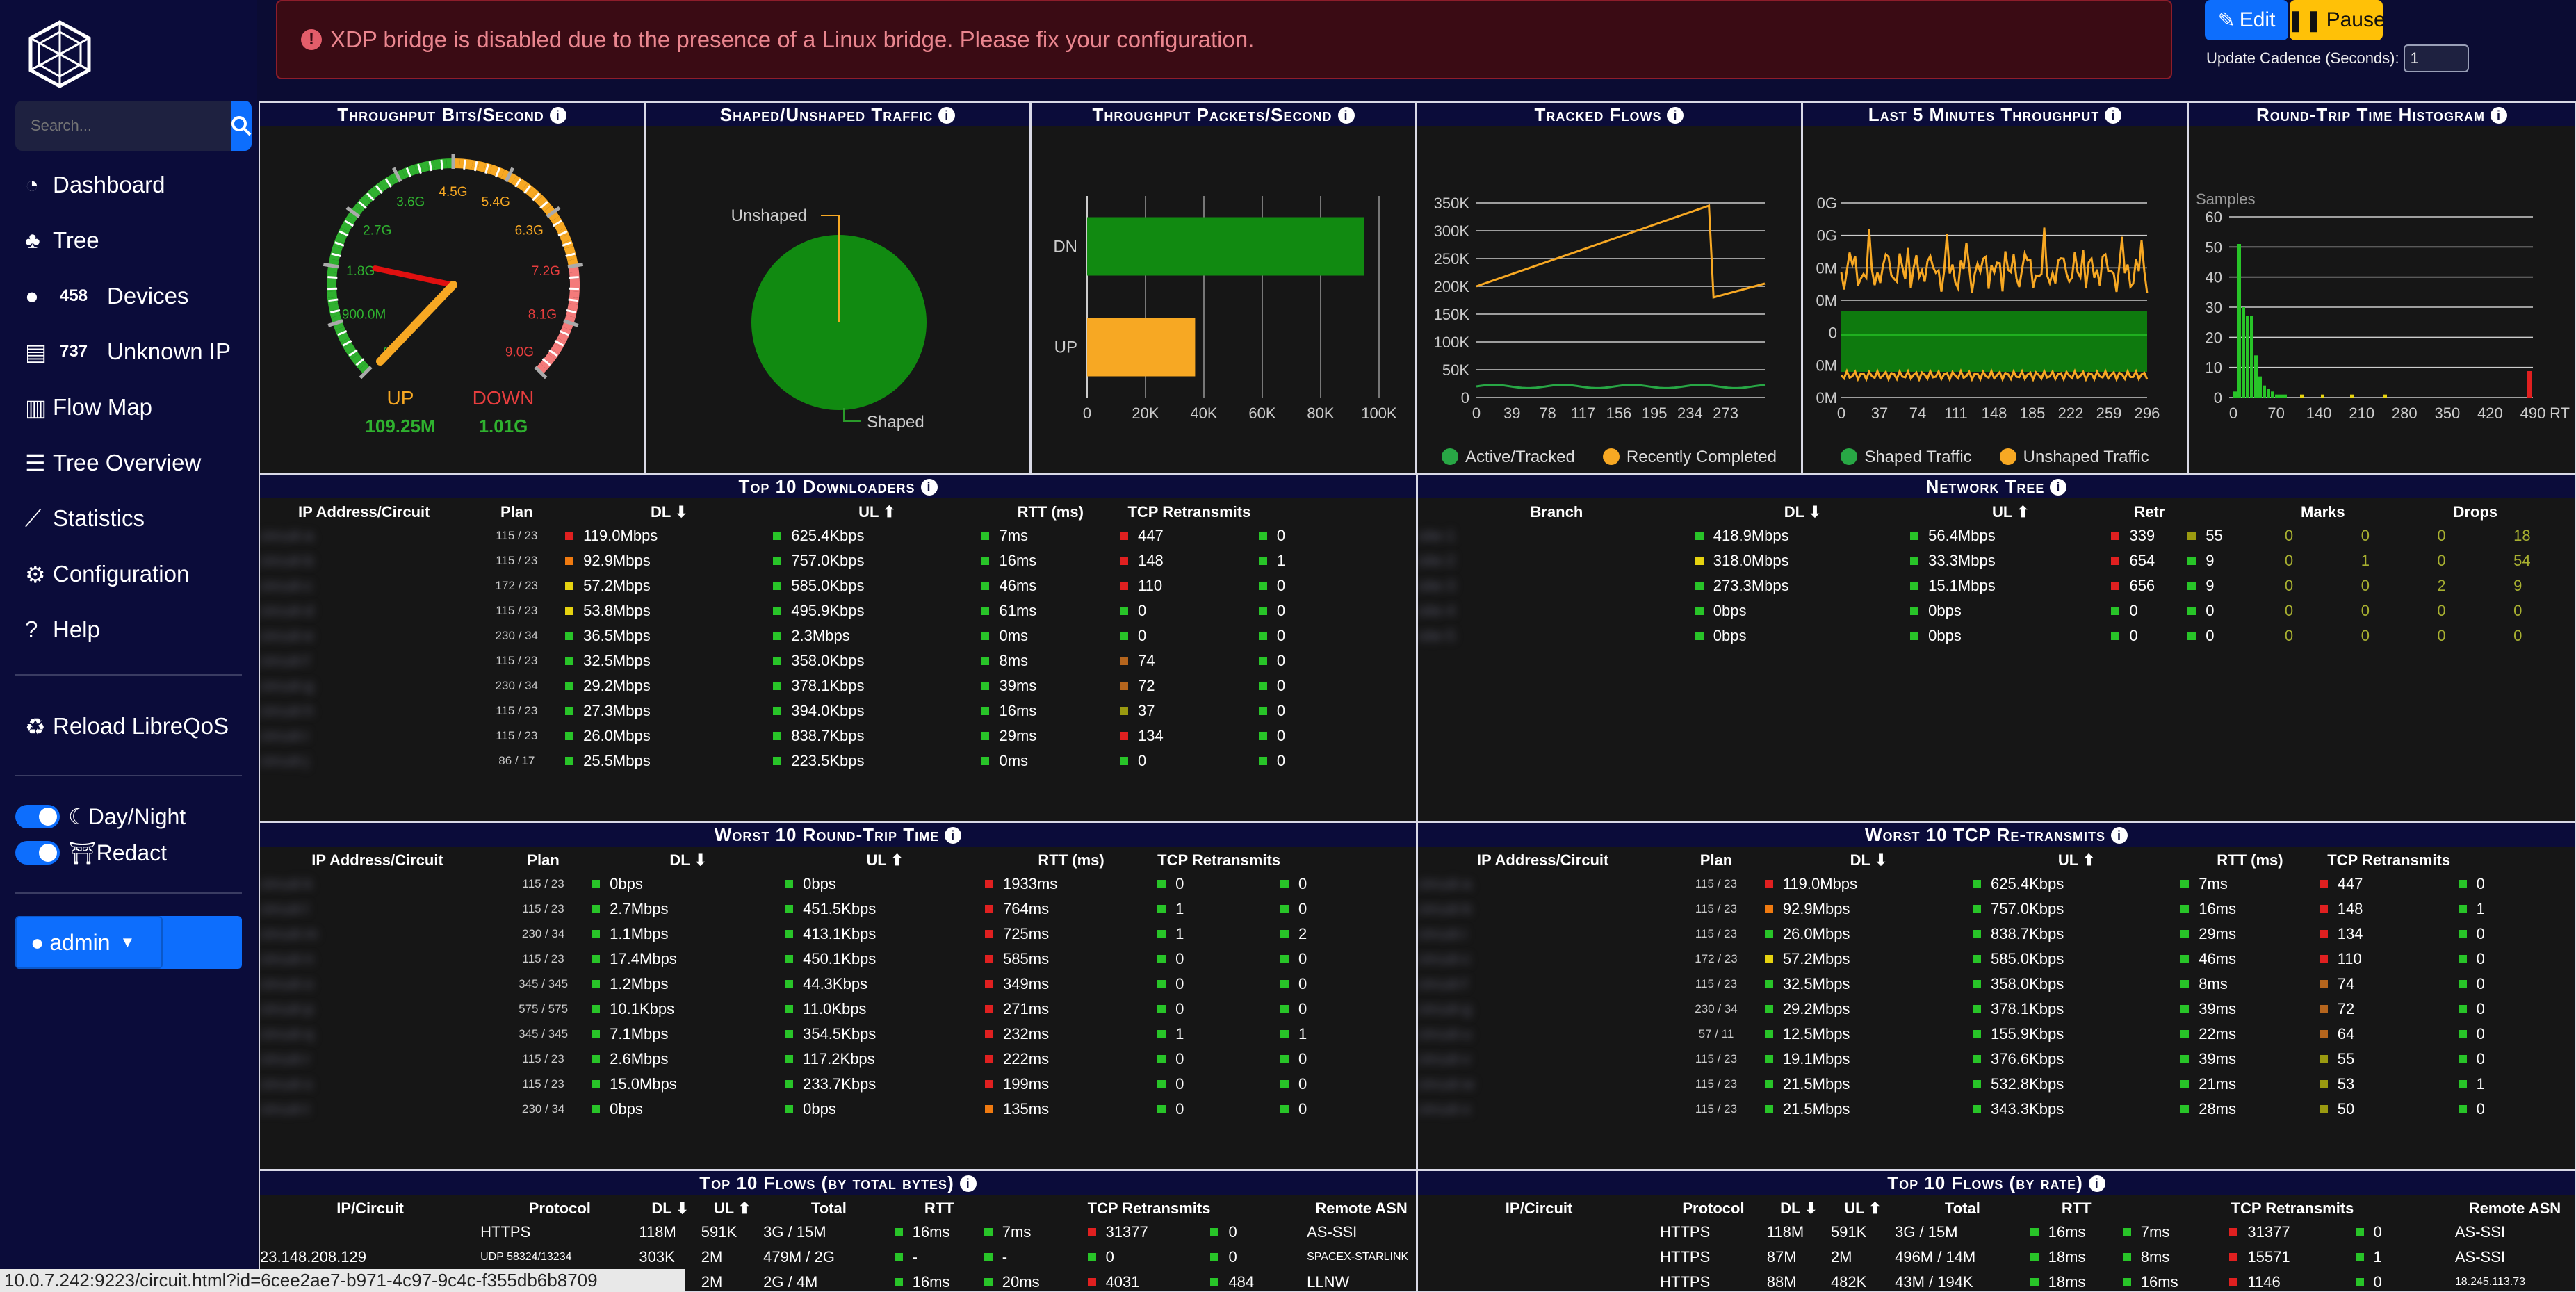 The height and width of the screenshot is (1292, 2576). Describe the element at coordinates (1996, 610) in the screenshot. I see `table-row: site-4 0bps 0bps 0 0 0 0 0 0` at that location.